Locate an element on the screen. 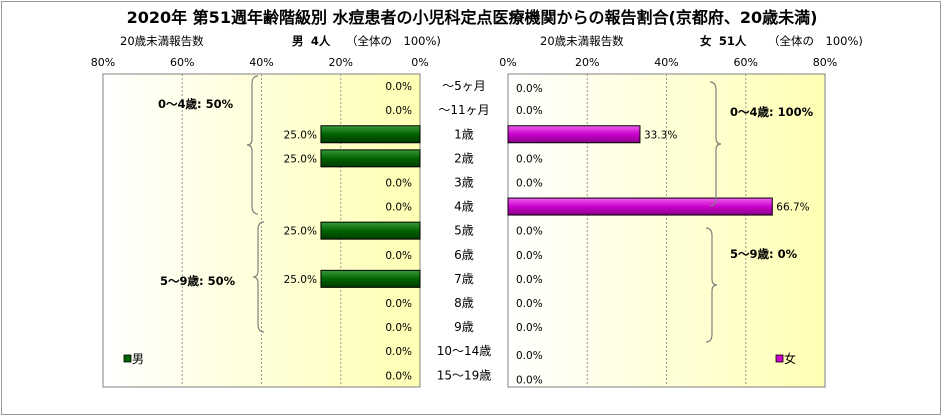 This screenshot has height=417, width=944. right-total: （全体の 100%) is located at coordinates (815, 41).